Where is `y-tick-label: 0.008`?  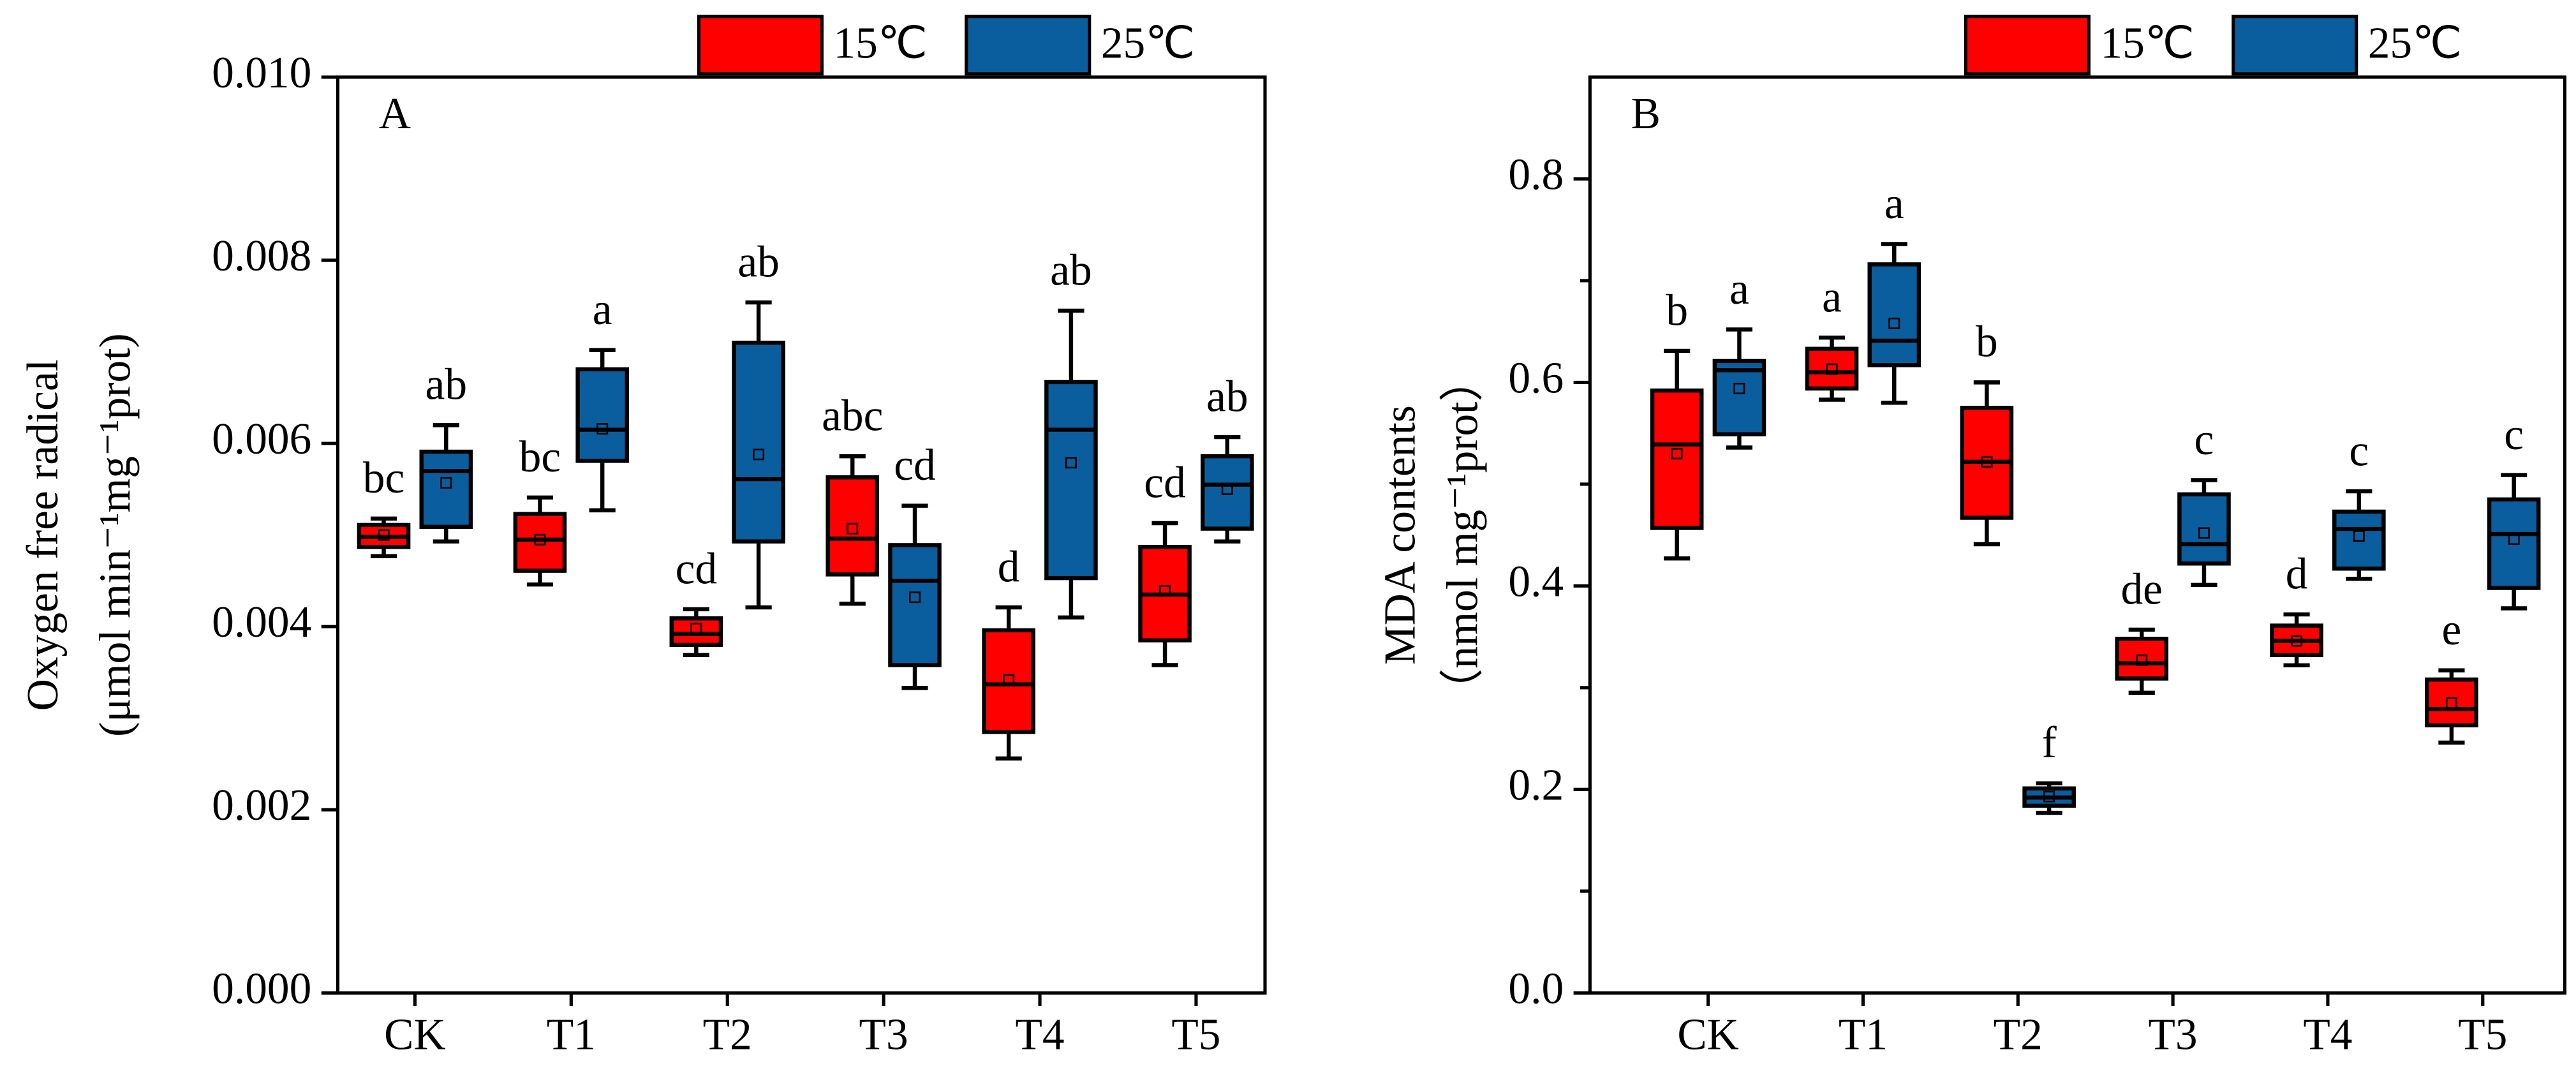 y-tick-label: 0.008 is located at coordinates (261, 257).